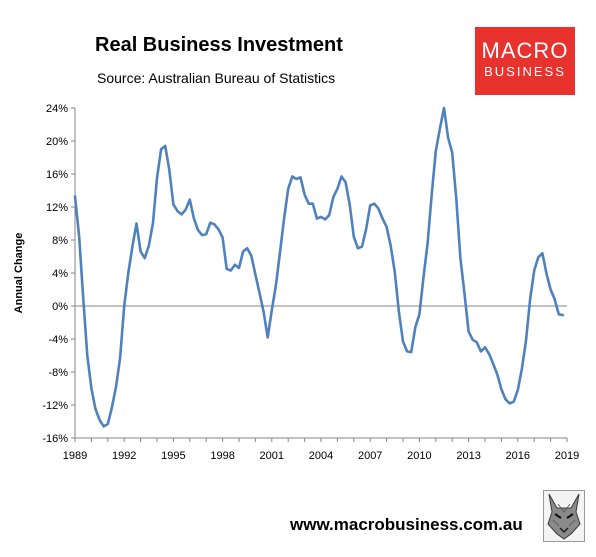  Describe the element at coordinates (370, 456) in the screenshot. I see `x-tick-label: 2007` at that location.